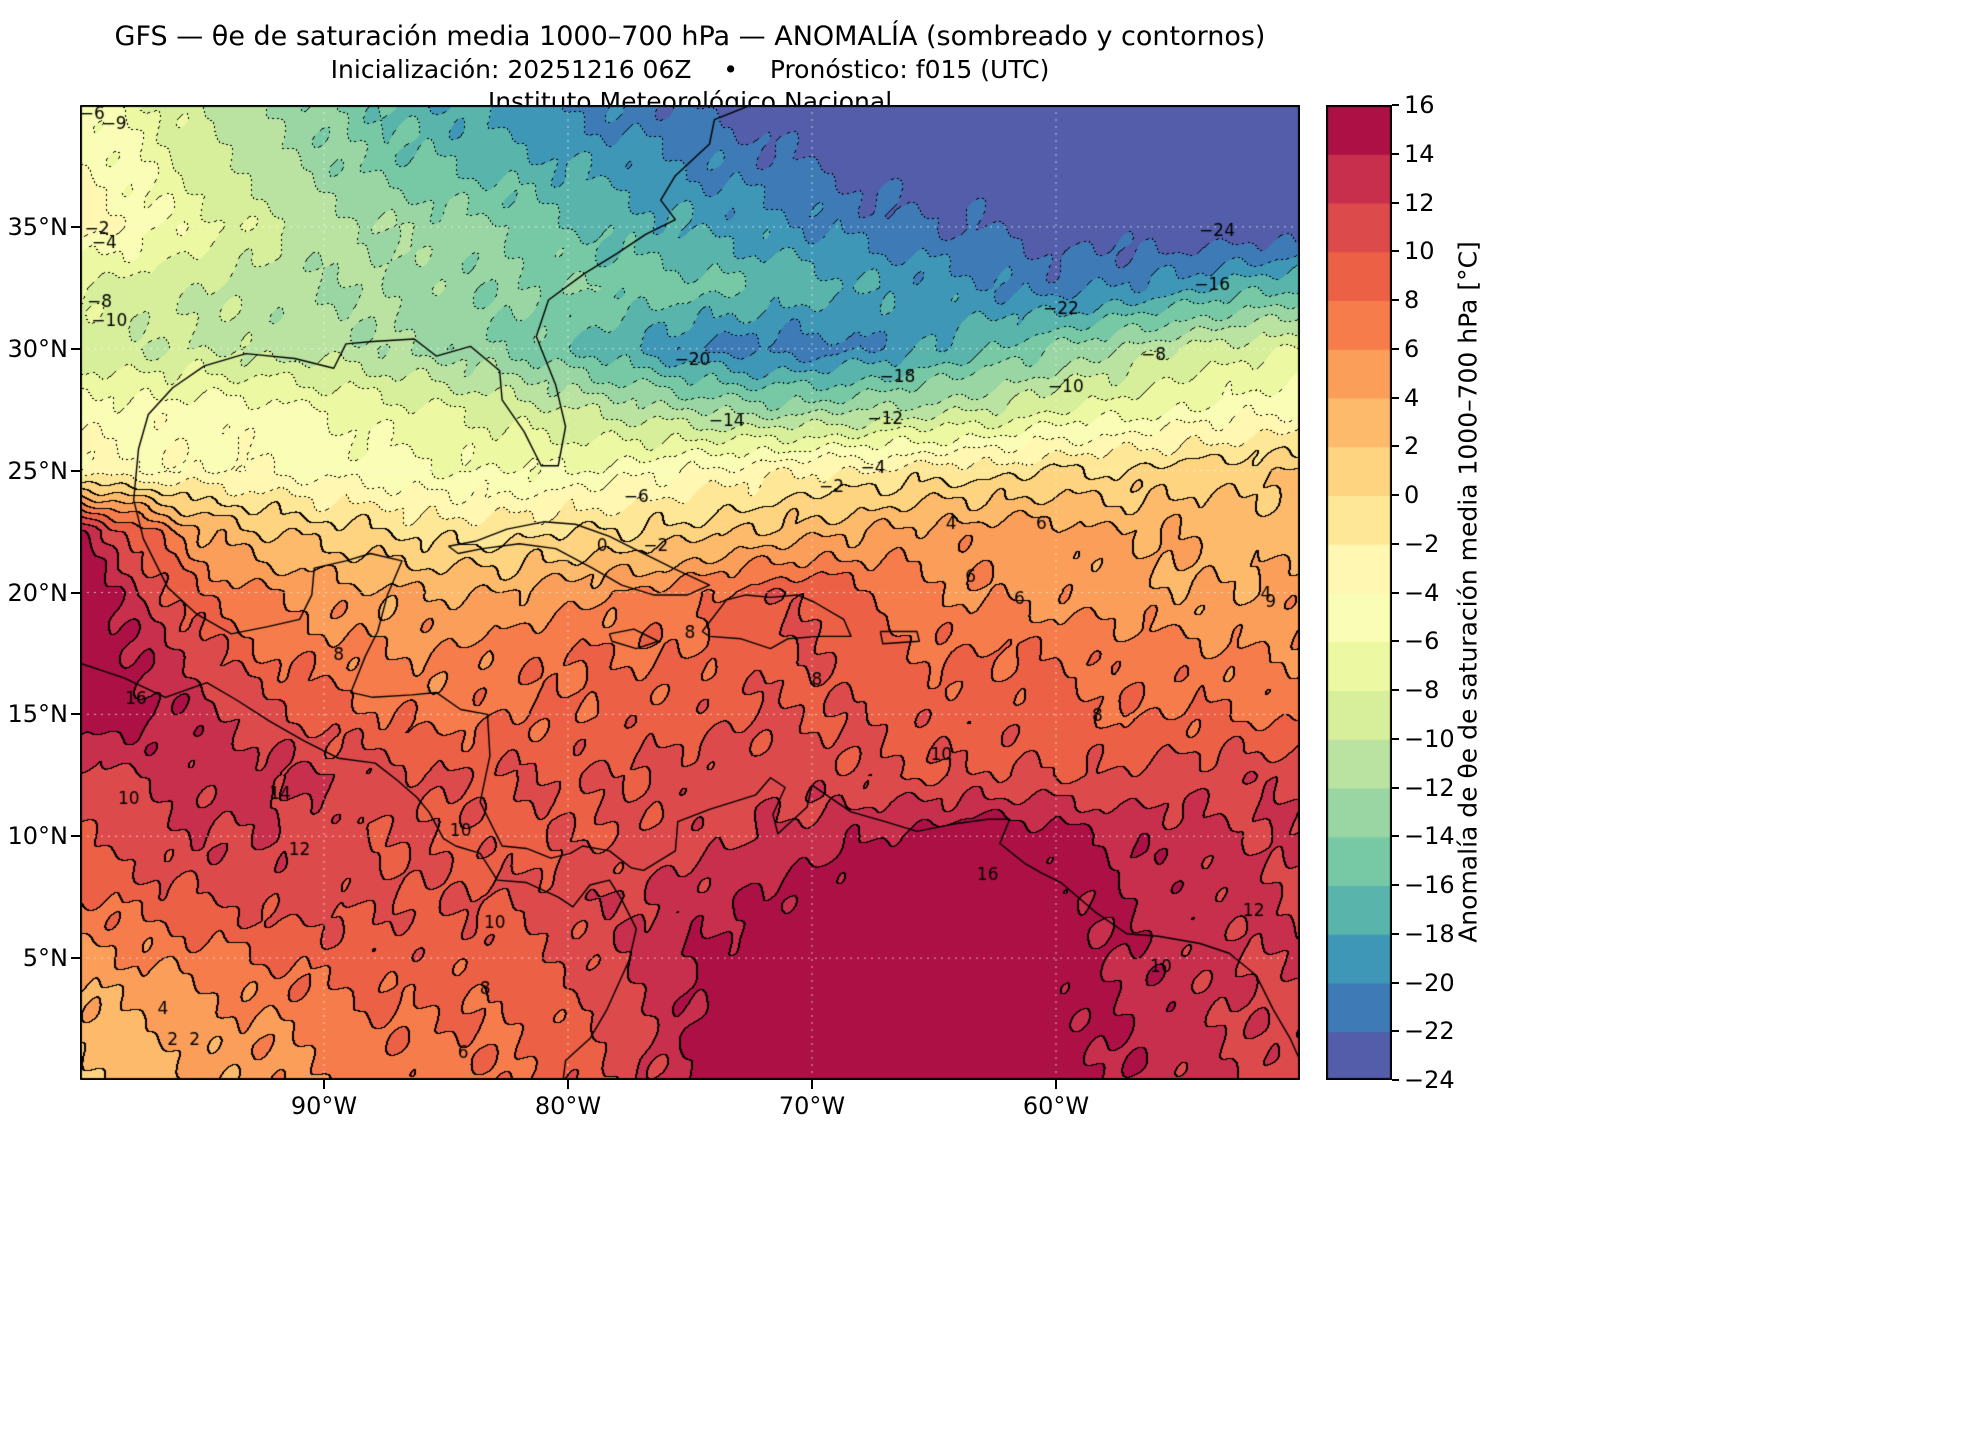 This screenshot has width=1980, height=1440. I want to click on colorbar-tick-label: −10, so click(1429, 738).